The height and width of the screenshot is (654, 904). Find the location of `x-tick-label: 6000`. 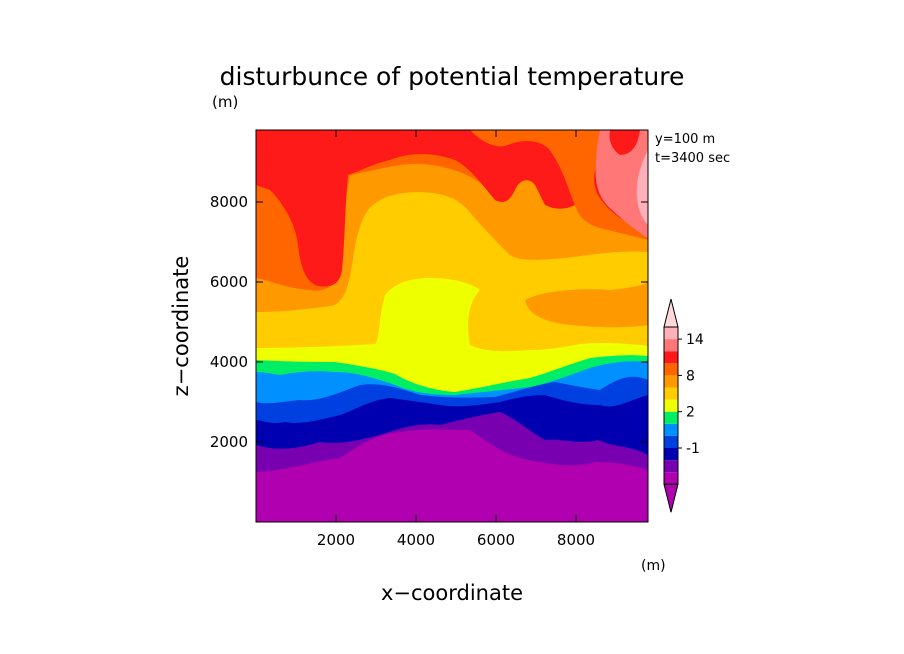

x-tick-label: 6000 is located at coordinates (496, 540).